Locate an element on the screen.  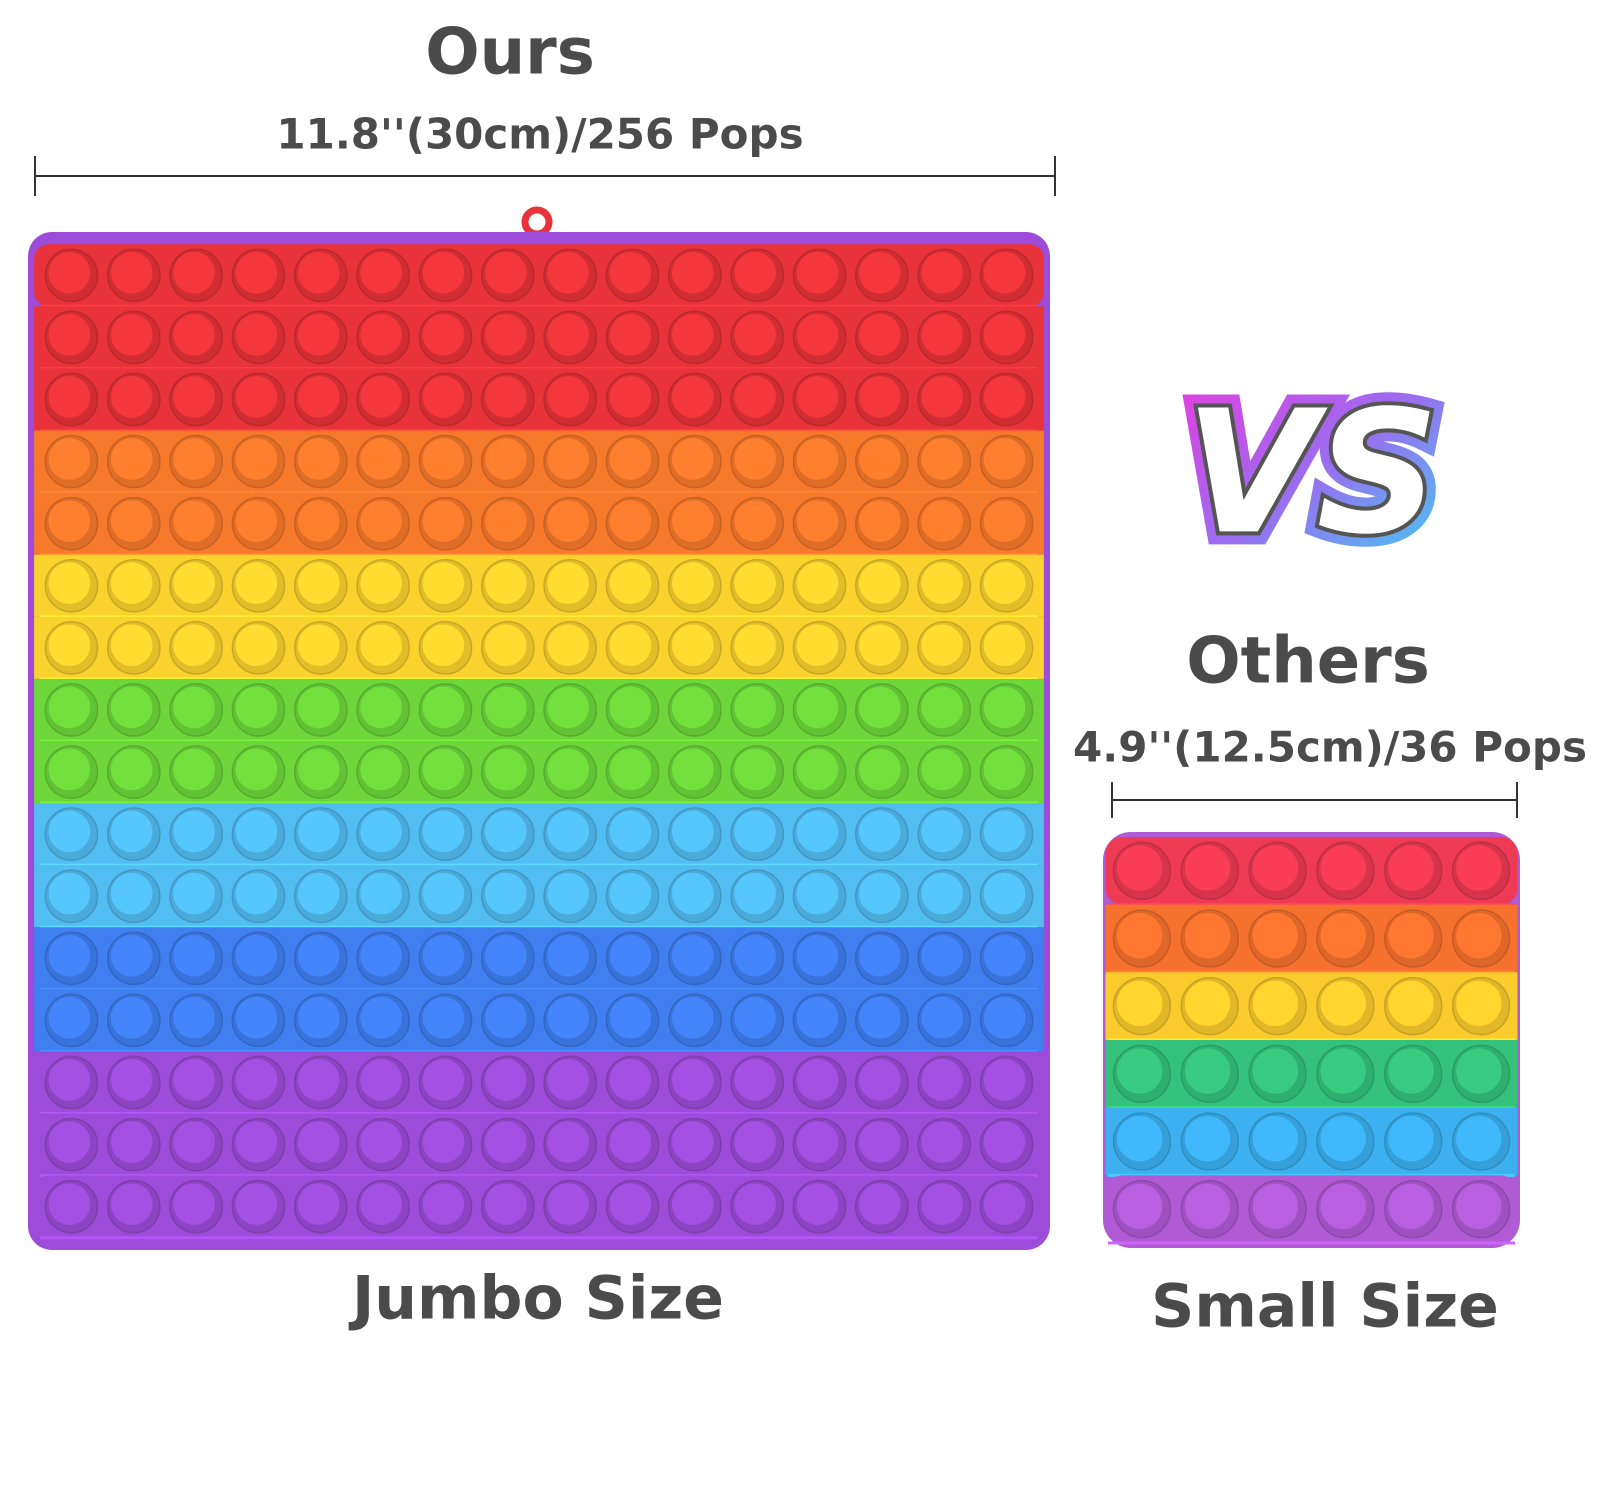
popper-row is located at coordinates (1311, 1074).